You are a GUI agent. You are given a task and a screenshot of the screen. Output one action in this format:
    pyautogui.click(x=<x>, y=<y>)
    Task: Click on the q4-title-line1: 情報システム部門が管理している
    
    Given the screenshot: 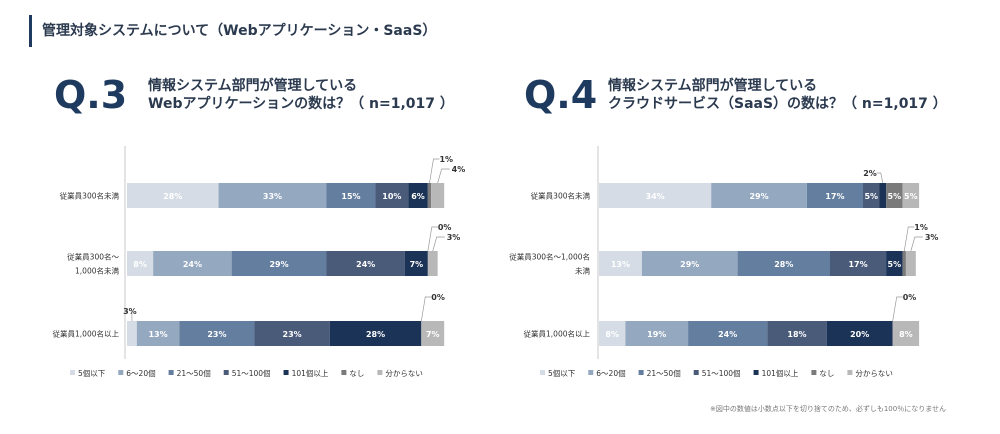 What is the action you would take?
    pyautogui.click(x=713, y=86)
    